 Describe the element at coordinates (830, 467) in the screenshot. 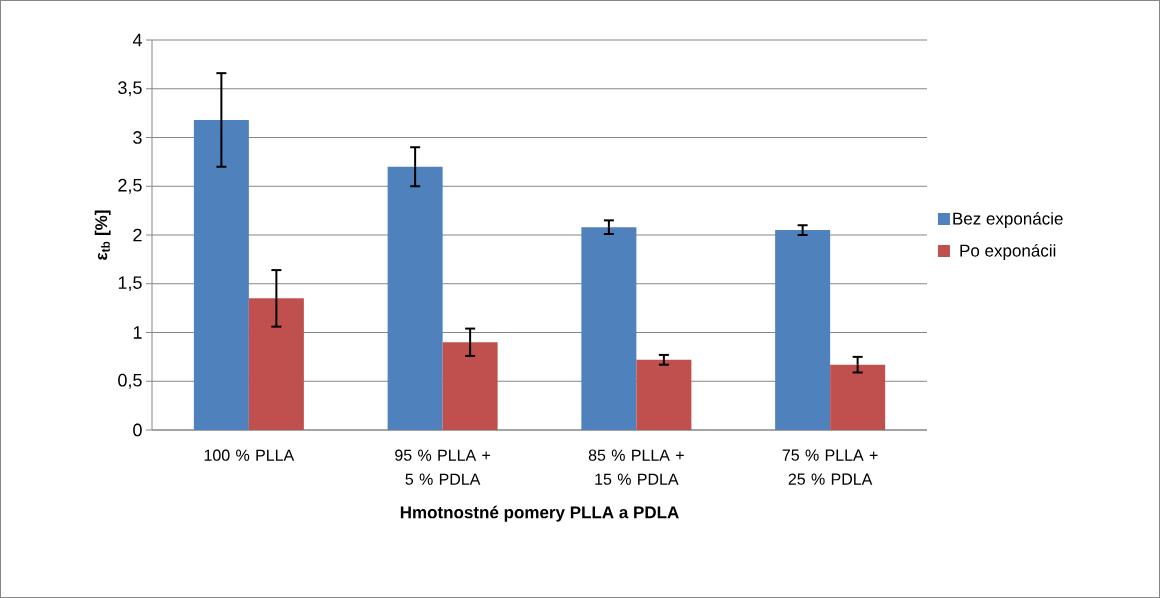

I see `x-tick-label: 75 % PLLA + 25 % PDLA` at that location.